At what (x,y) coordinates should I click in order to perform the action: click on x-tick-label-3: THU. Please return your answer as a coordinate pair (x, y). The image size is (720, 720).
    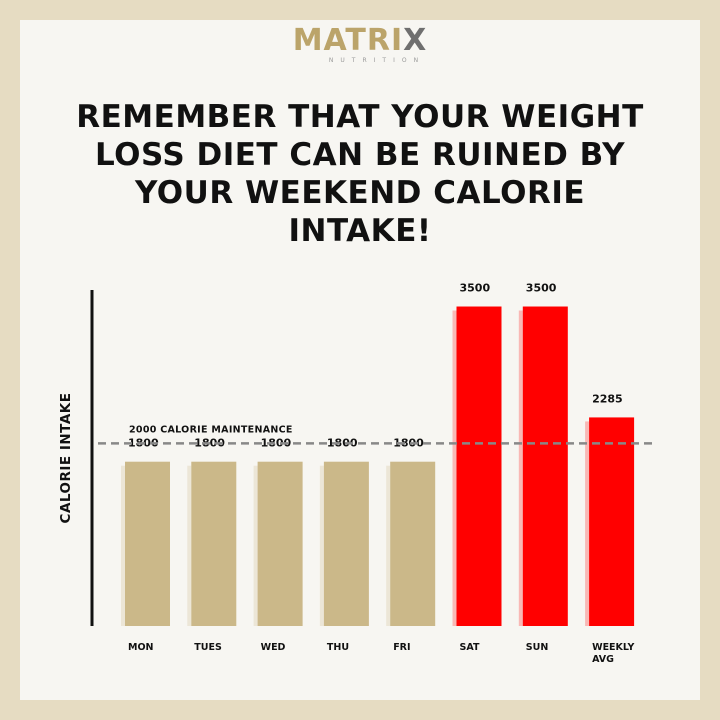
    Looking at the image, I should click on (338, 647).